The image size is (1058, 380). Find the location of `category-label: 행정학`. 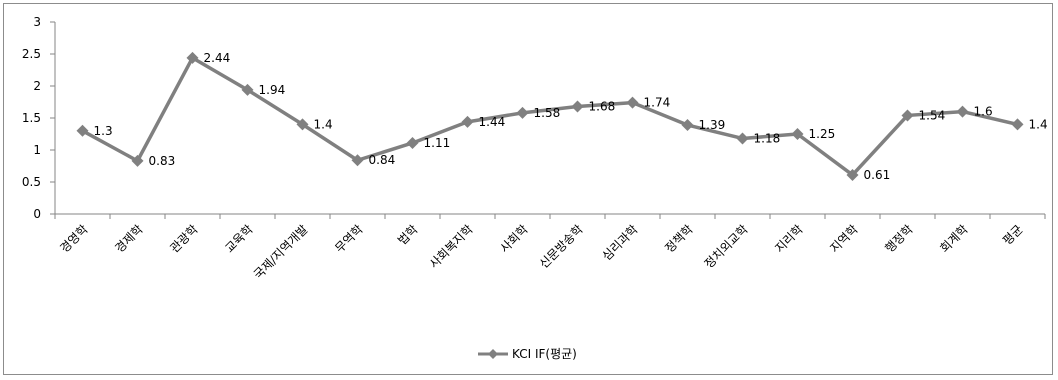

category-label: 행정학 is located at coordinates (899, 239).